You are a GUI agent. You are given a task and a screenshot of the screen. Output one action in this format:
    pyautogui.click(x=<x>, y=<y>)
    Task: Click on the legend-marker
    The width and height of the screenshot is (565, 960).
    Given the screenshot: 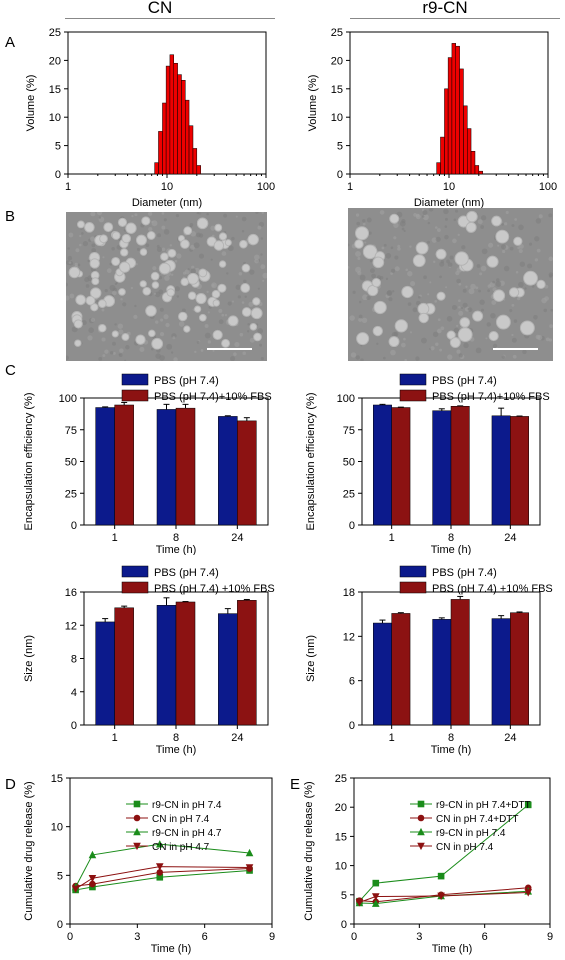 What is the action you would take?
    pyautogui.click(x=137, y=804)
    